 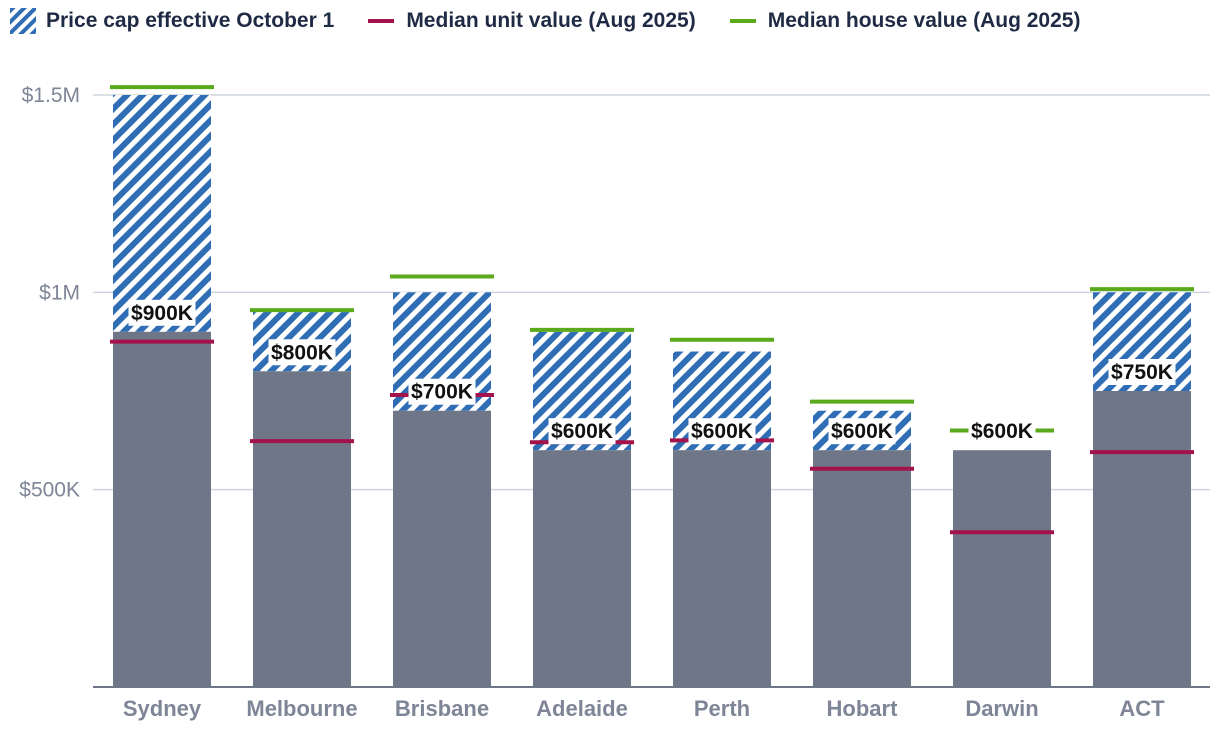 What do you see at coordinates (1002, 568) in the screenshot?
I see `bar-cap-darwin` at bounding box center [1002, 568].